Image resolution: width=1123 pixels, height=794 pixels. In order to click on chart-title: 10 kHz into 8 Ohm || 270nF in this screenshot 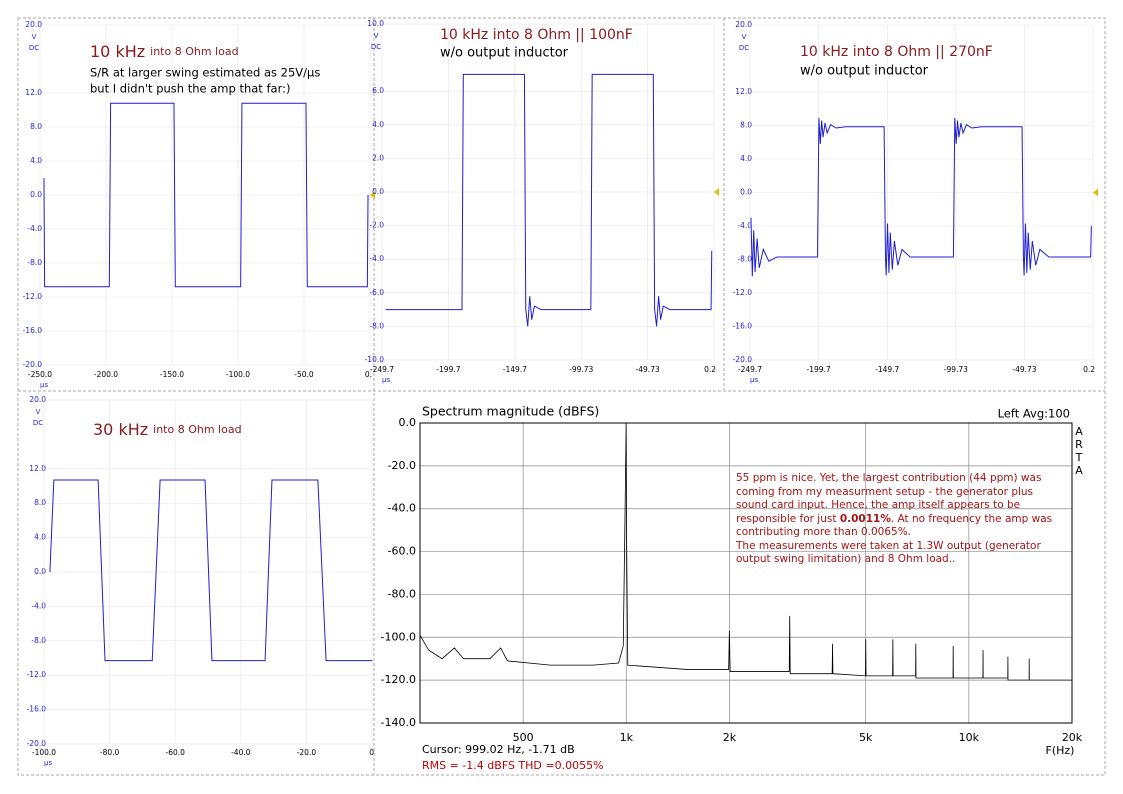, I will do `click(896, 52)`.